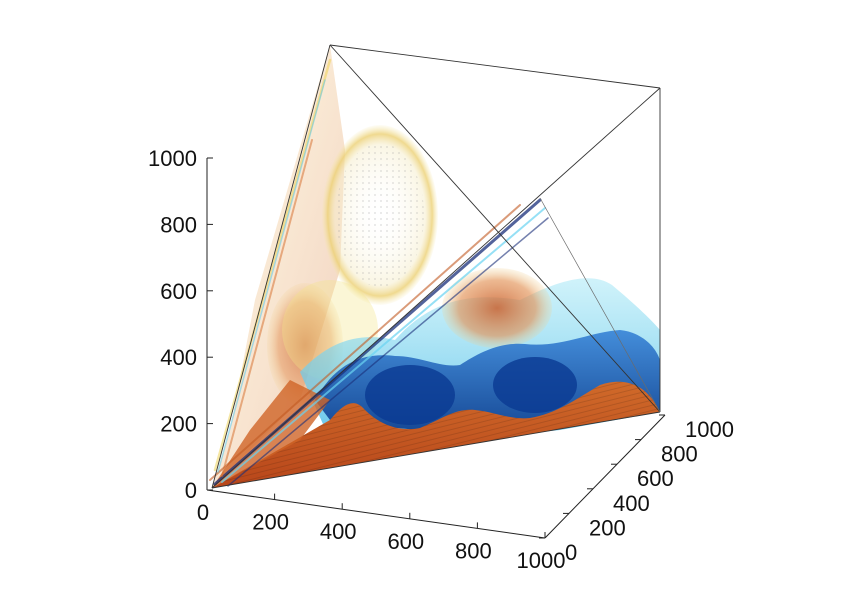 The image size is (843, 596). Describe the element at coordinates (679, 454) in the screenshot. I see `y-axis-tick-label: 800` at that location.